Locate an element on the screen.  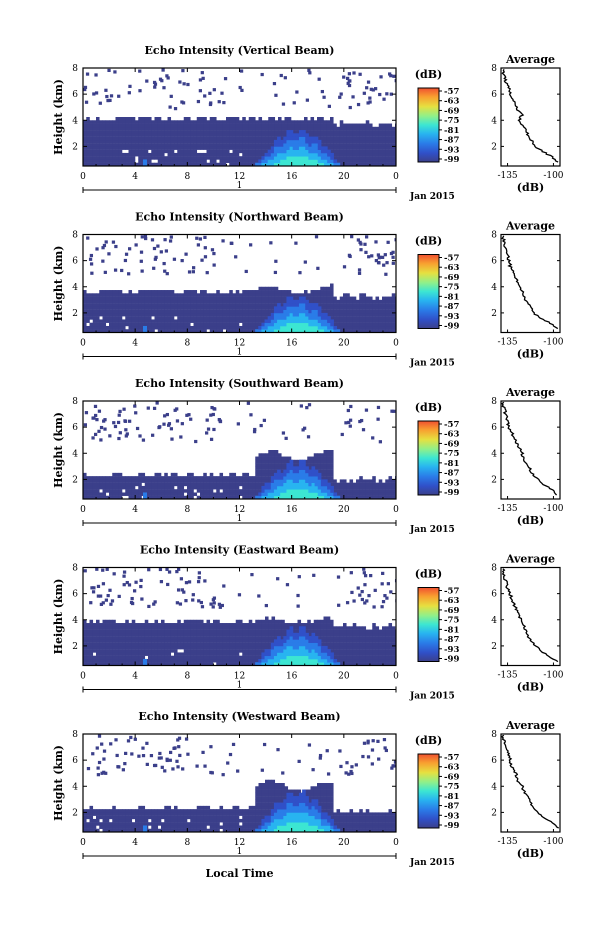
profile-x-label: (dB) is located at coordinates (530, 187).